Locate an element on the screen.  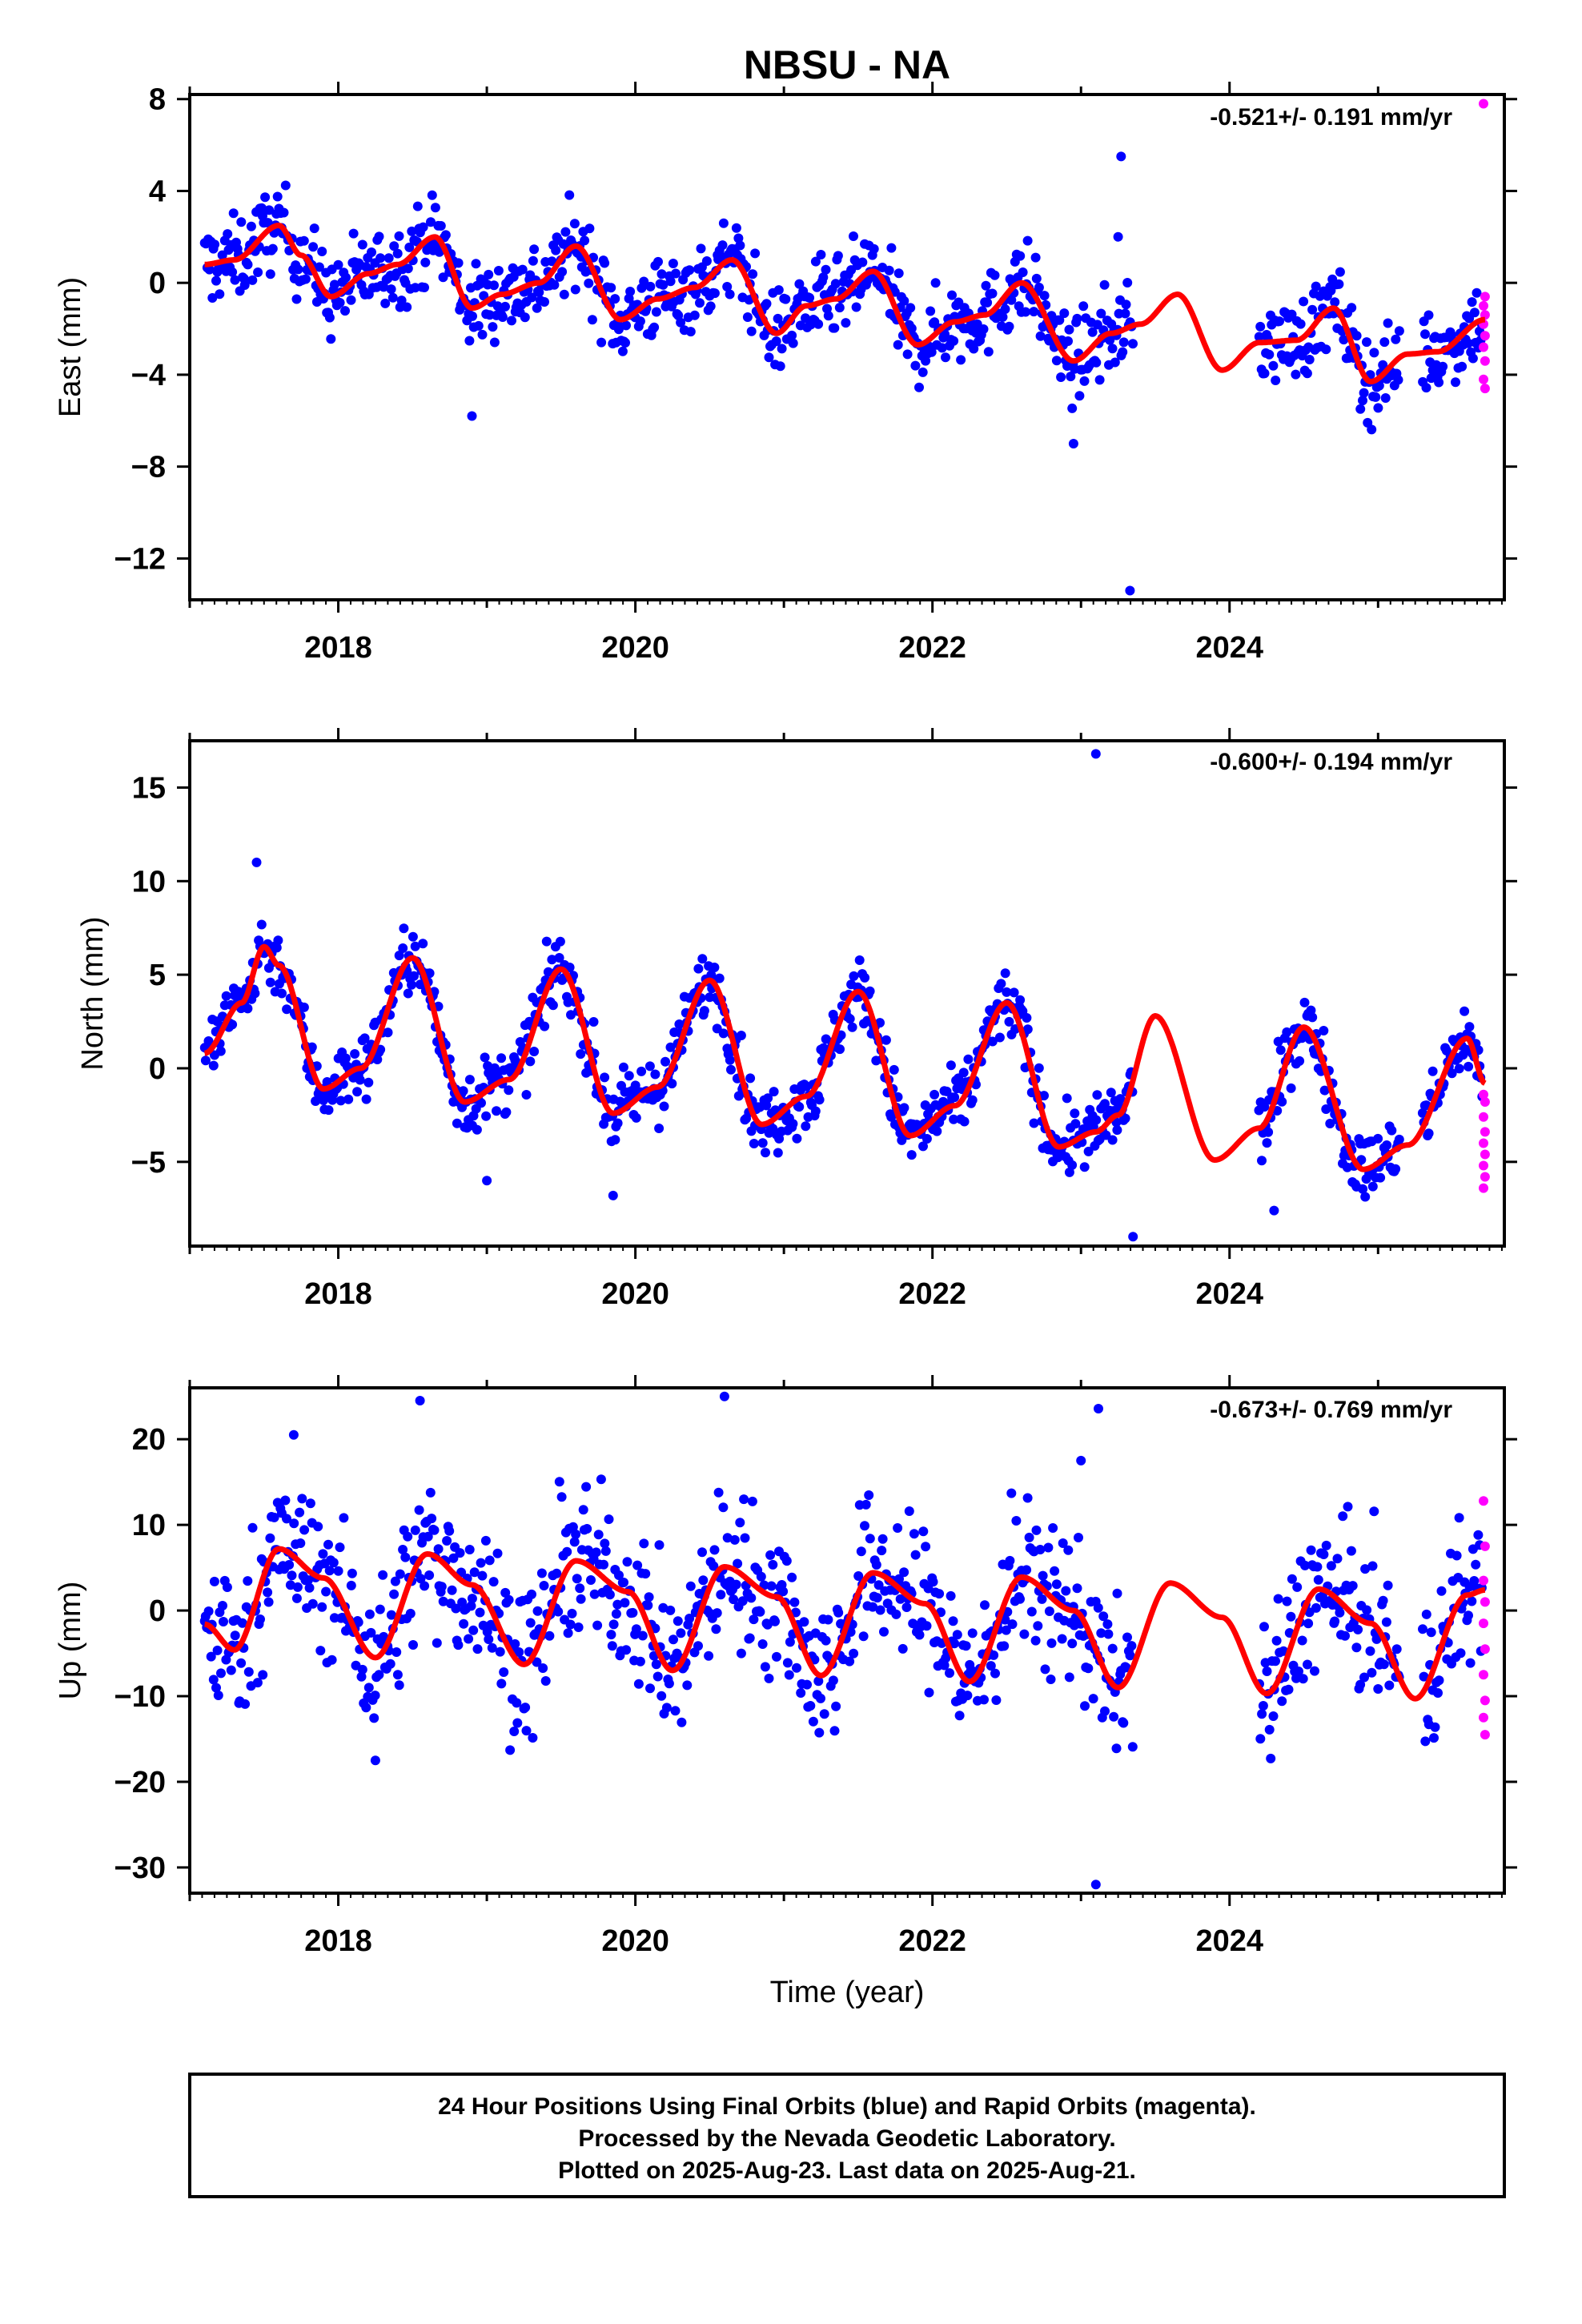
rapid-point is located at coordinates (1485, 336).